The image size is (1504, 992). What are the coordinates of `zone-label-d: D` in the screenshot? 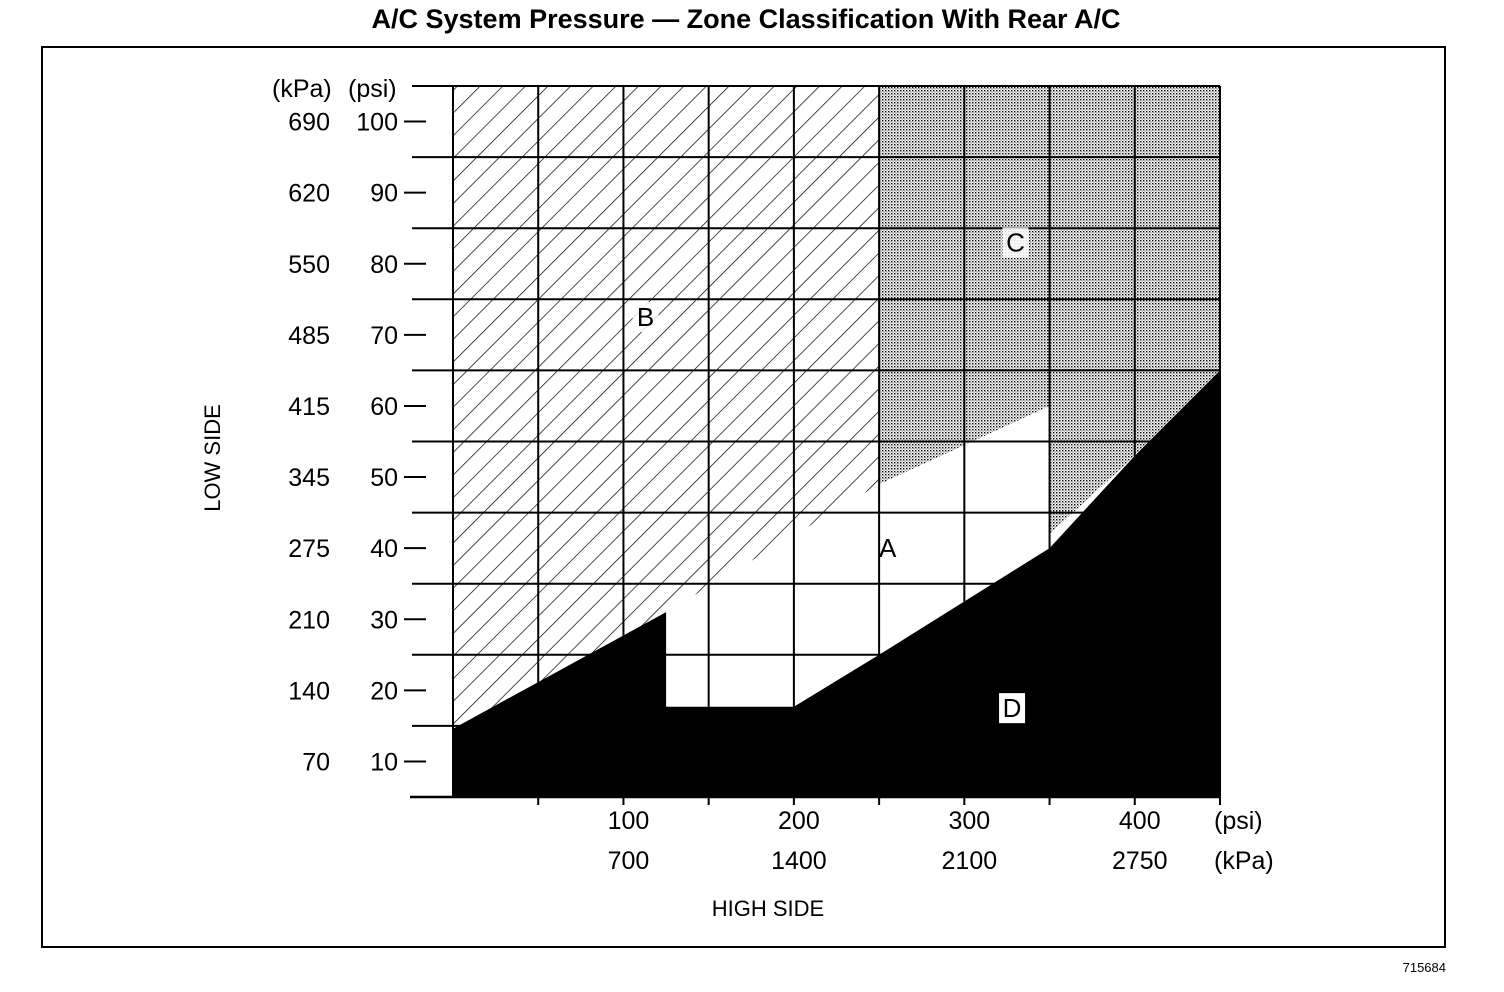 It's located at (1012, 708).